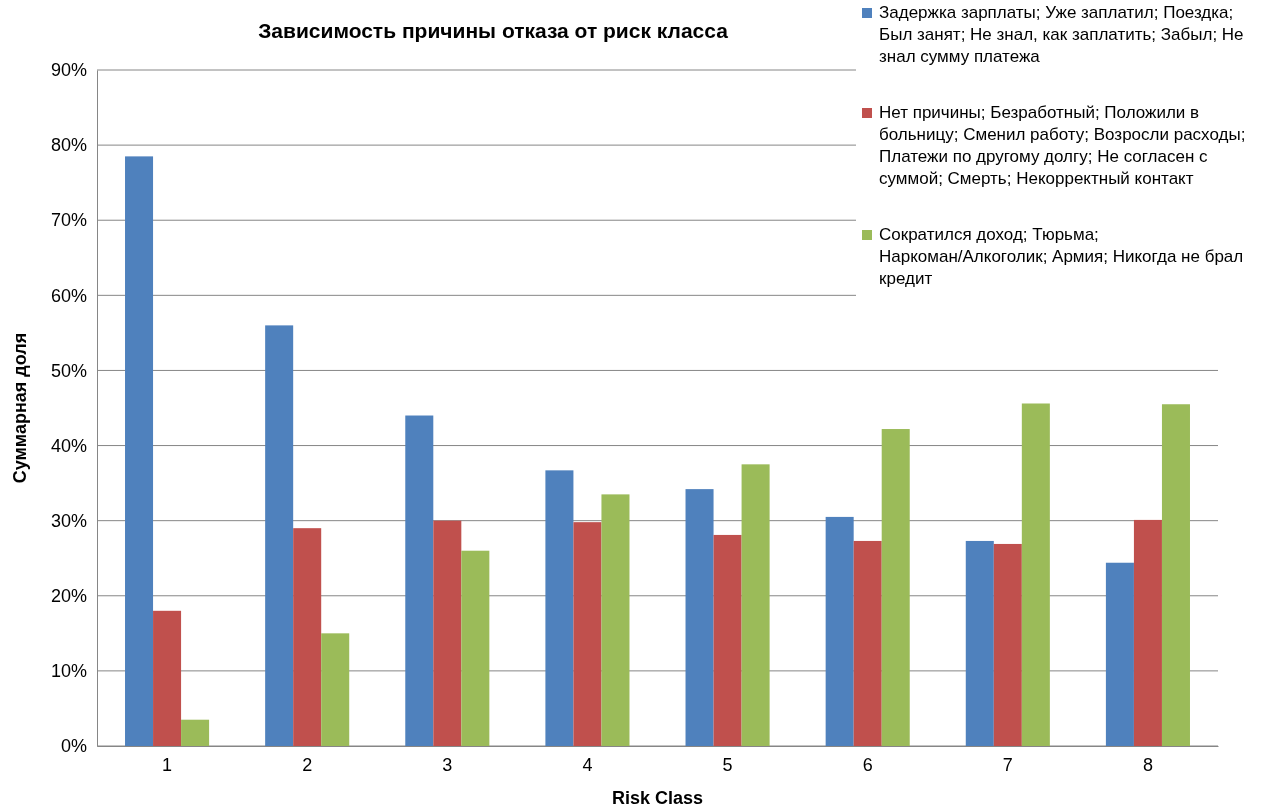 This screenshot has height=808, width=1262. I want to click on x-tick-label: 3, so click(447, 764).